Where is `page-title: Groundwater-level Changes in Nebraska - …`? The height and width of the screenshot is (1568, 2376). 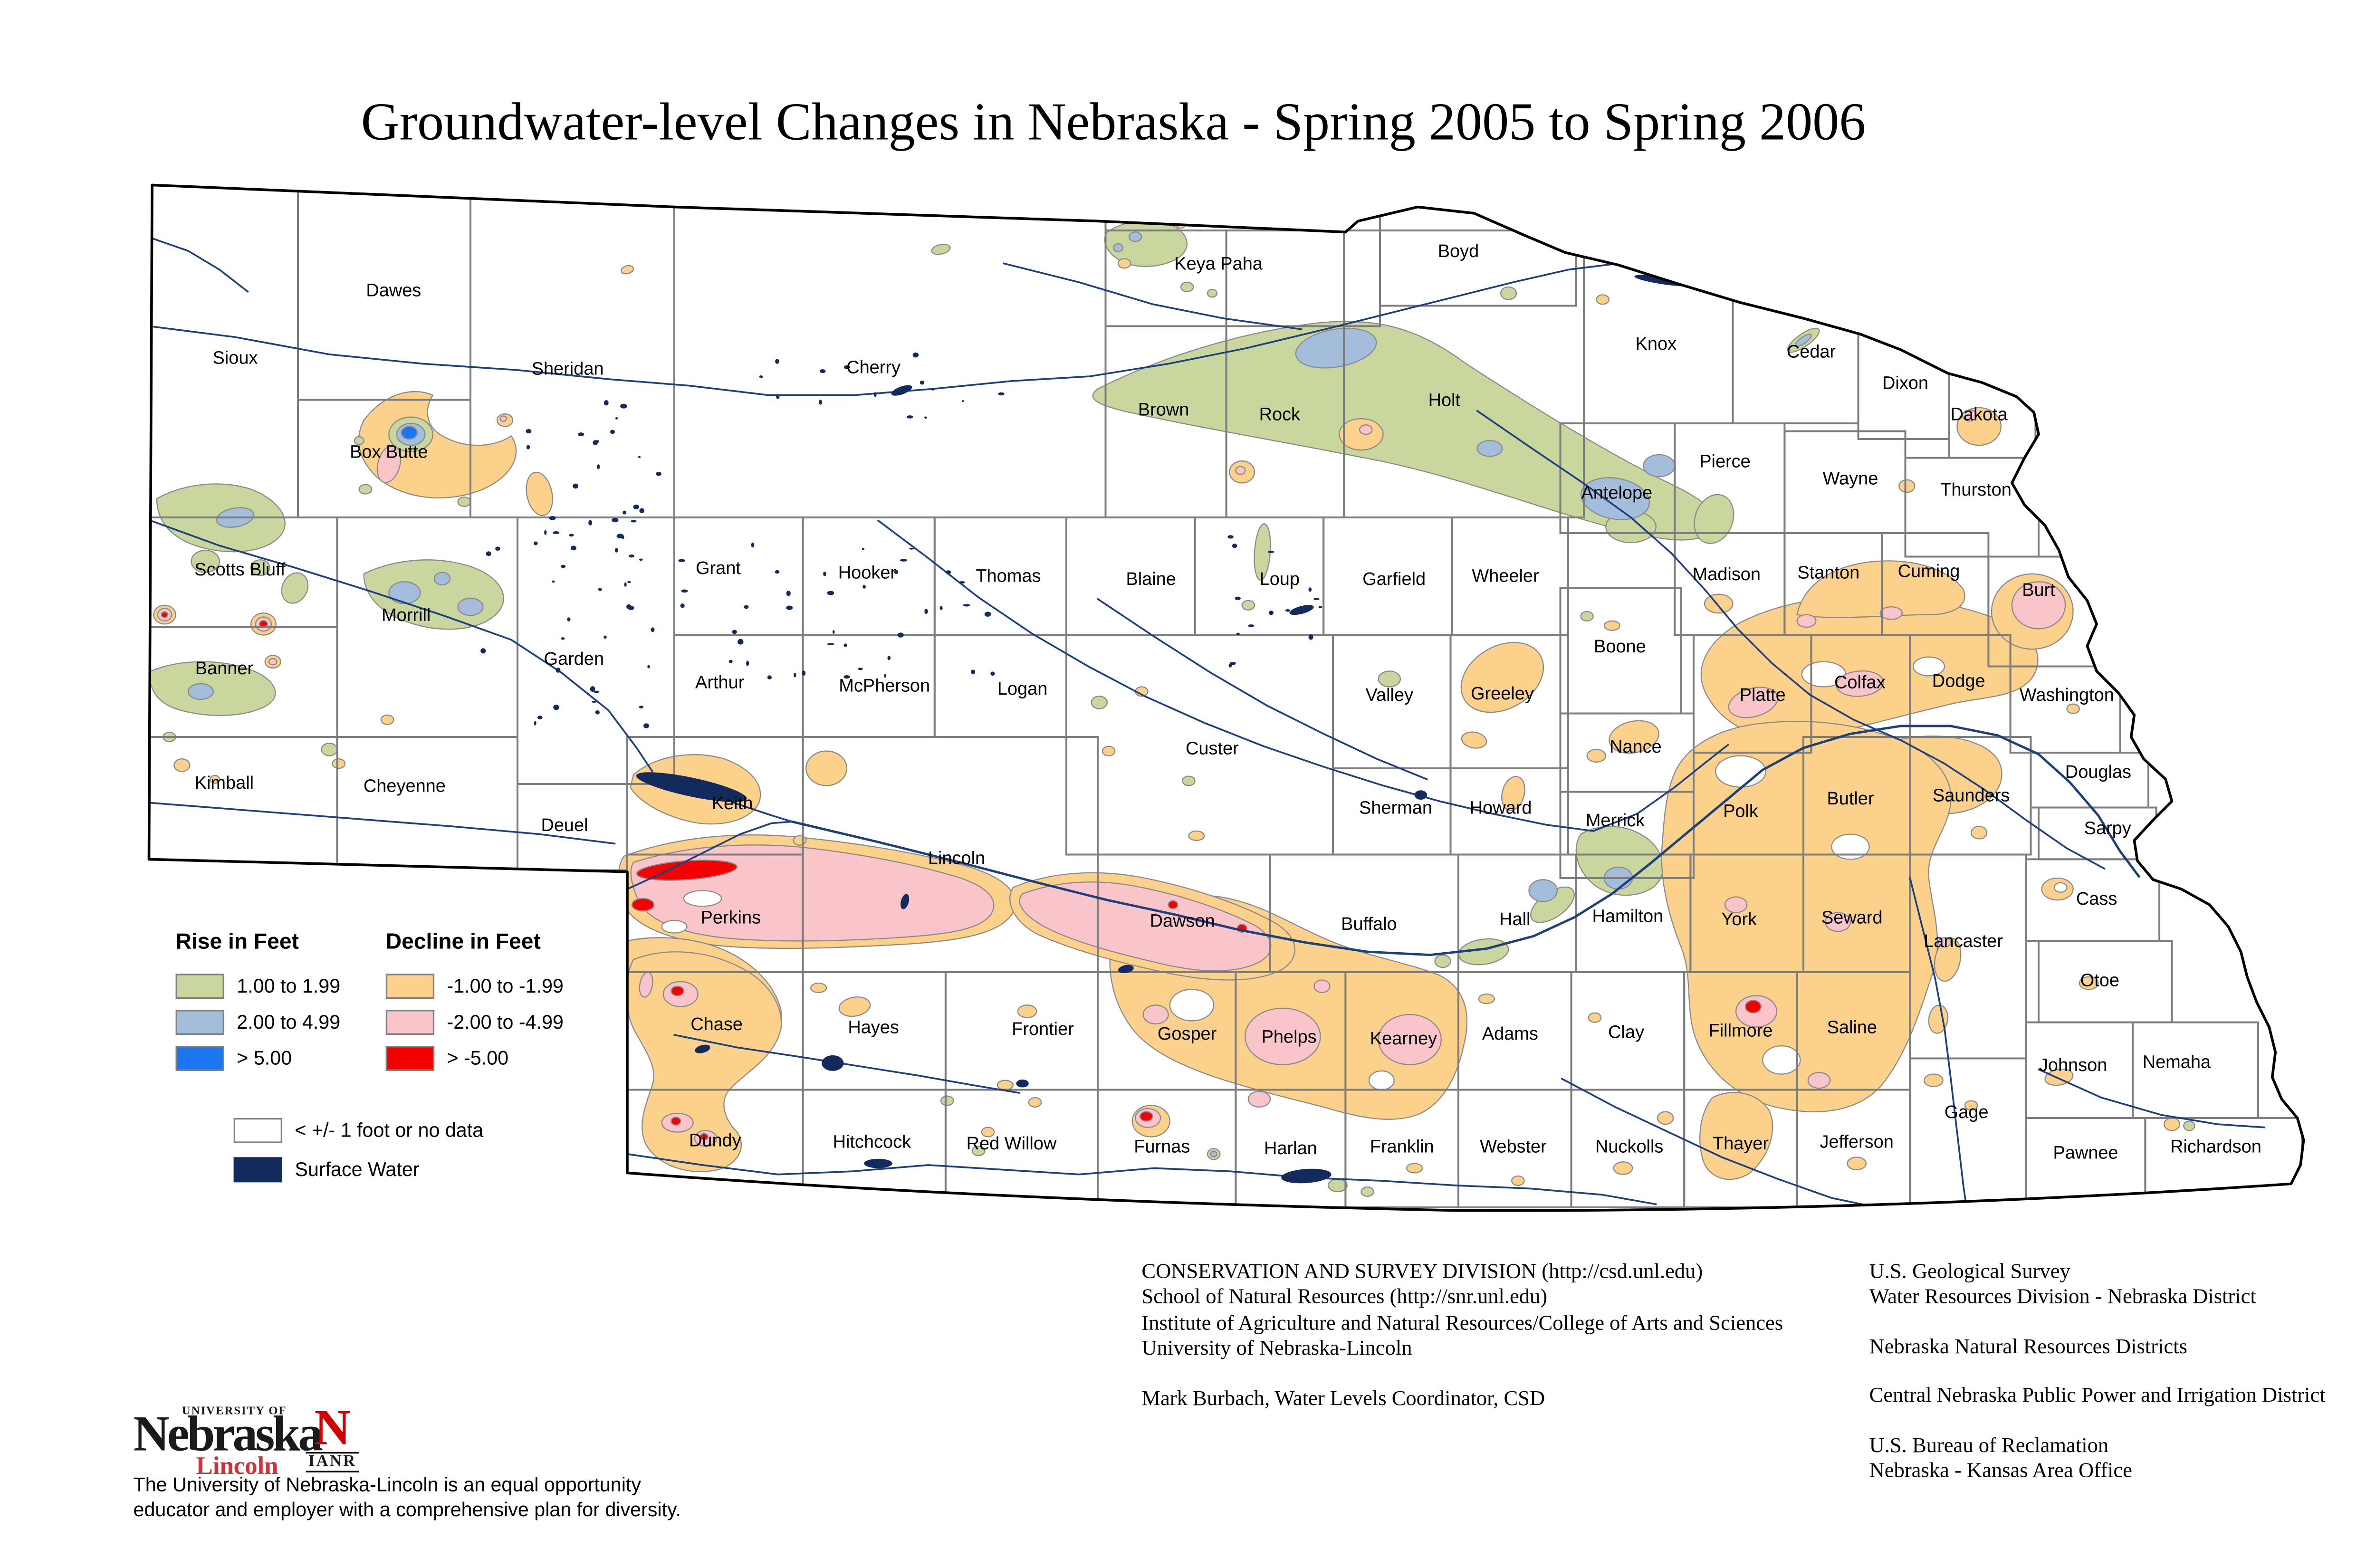 page-title: Groundwater-level Changes in Nebraska - … is located at coordinates (1113, 123).